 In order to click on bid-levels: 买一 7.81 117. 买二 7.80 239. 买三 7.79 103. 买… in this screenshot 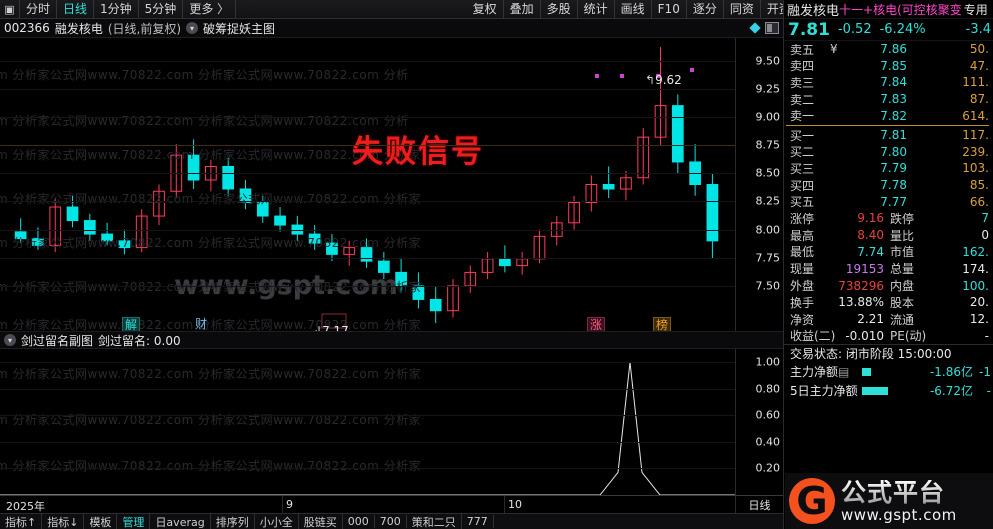, I will do `click(888, 168)`.